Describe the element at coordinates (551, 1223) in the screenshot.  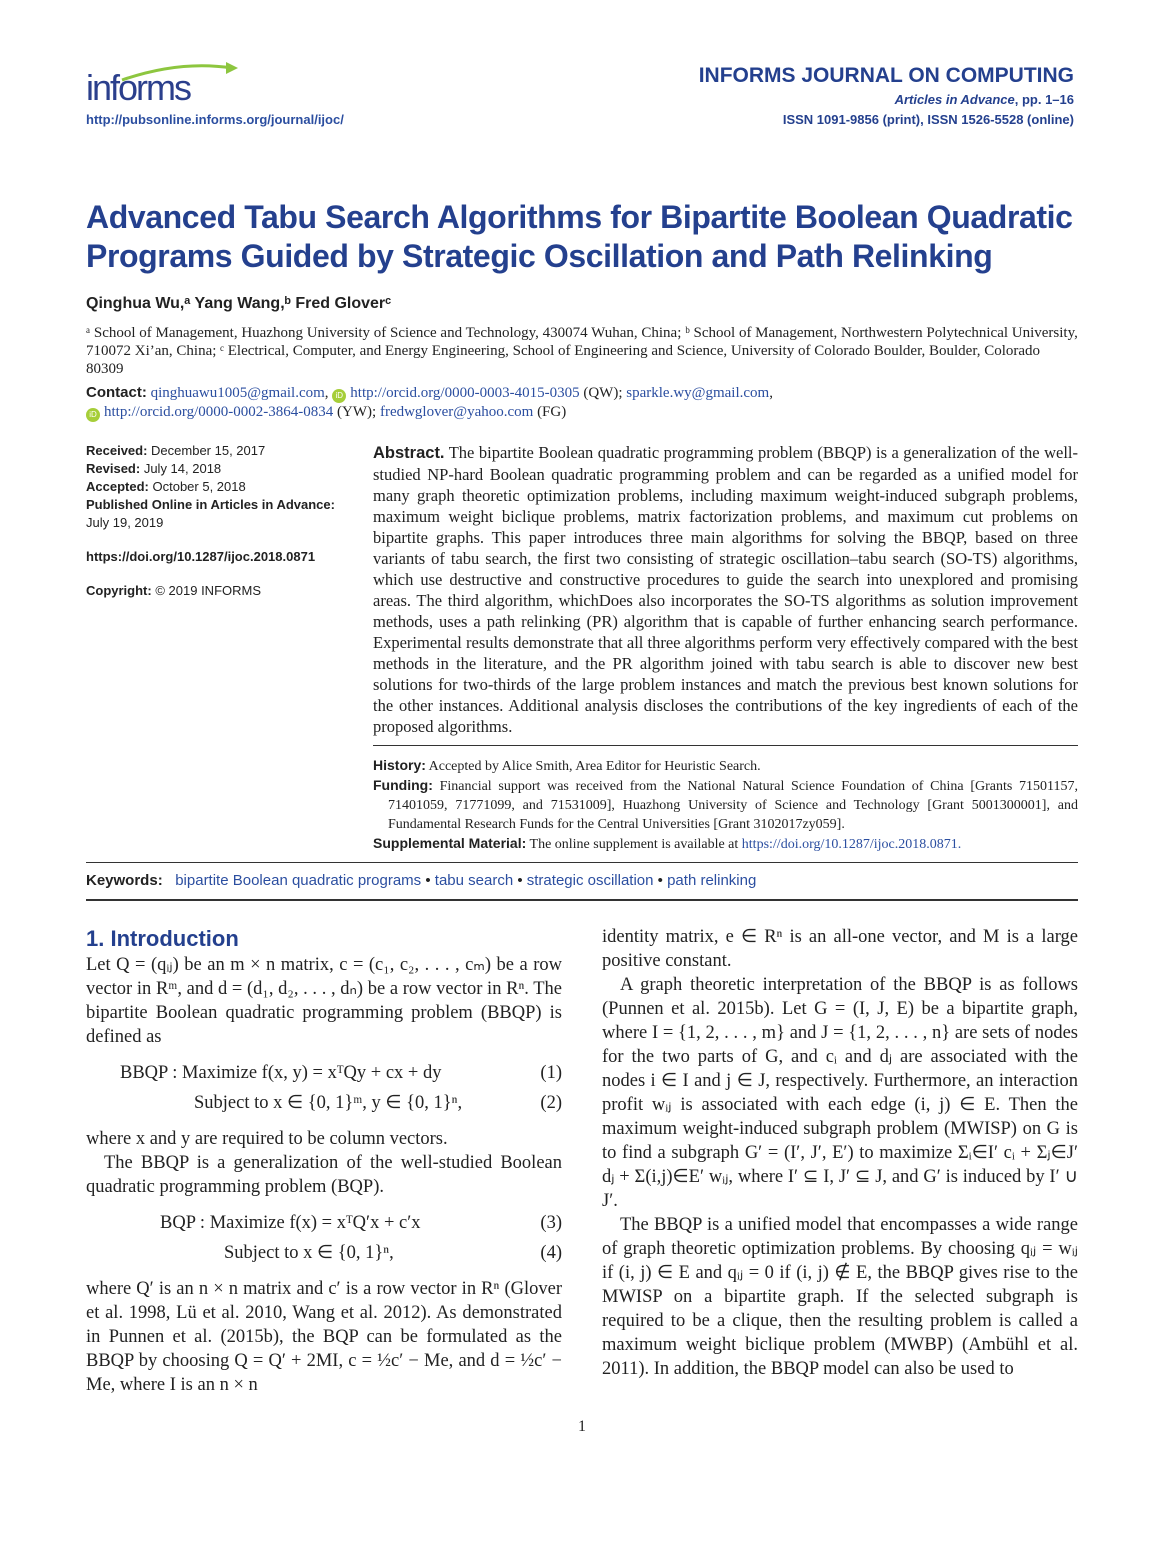
I see `equation-number: (3)` at that location.